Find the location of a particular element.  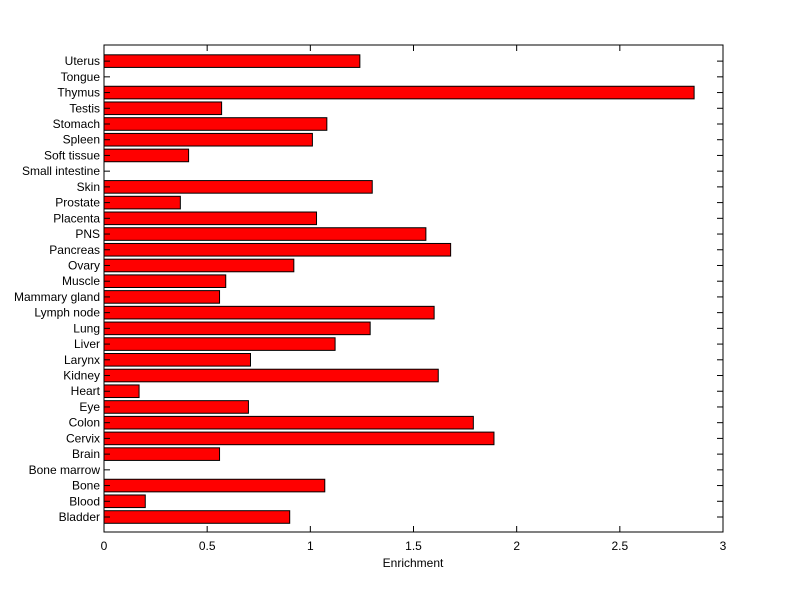

x-tick-label: 1 is located at coordinates (310, 546).